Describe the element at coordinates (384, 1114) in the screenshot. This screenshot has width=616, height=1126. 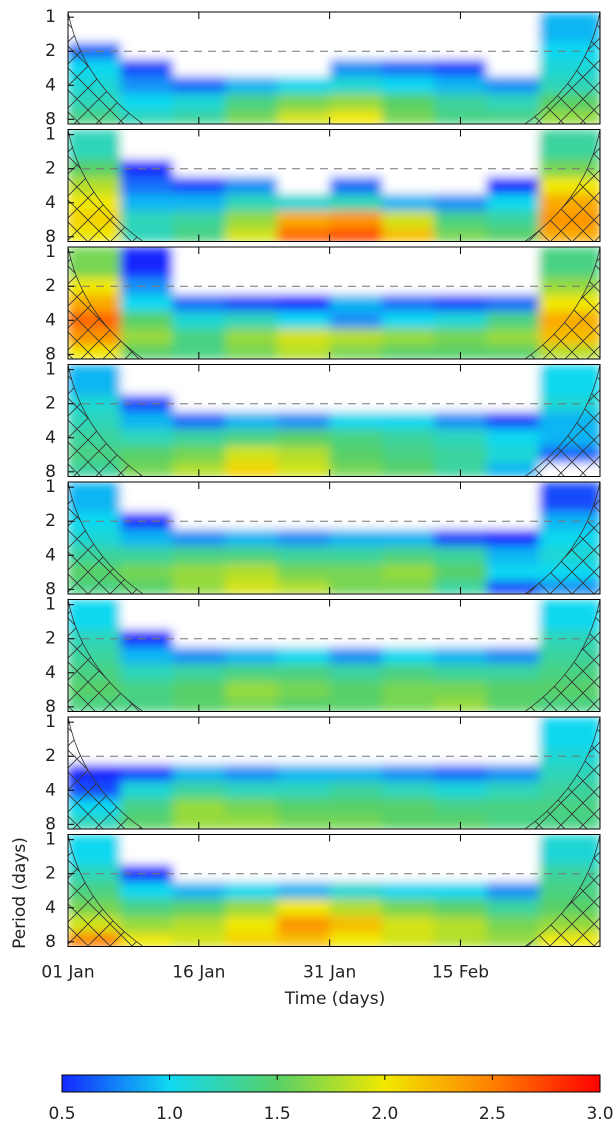
I see `colorbar-tick-label: 2.0` at that location.